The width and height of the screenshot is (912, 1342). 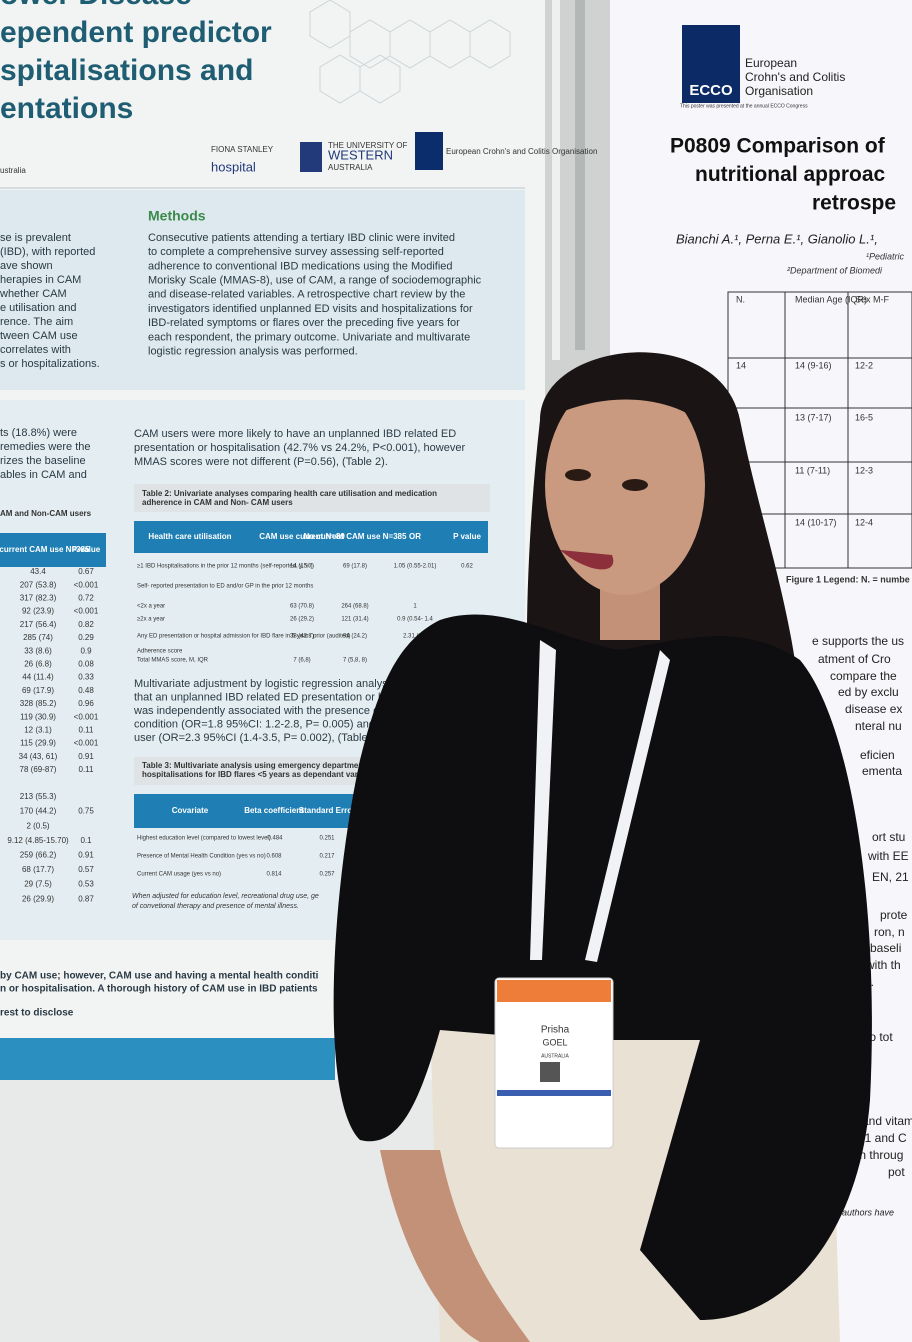 I want to click on caption-box, so click(x=312, y=498).